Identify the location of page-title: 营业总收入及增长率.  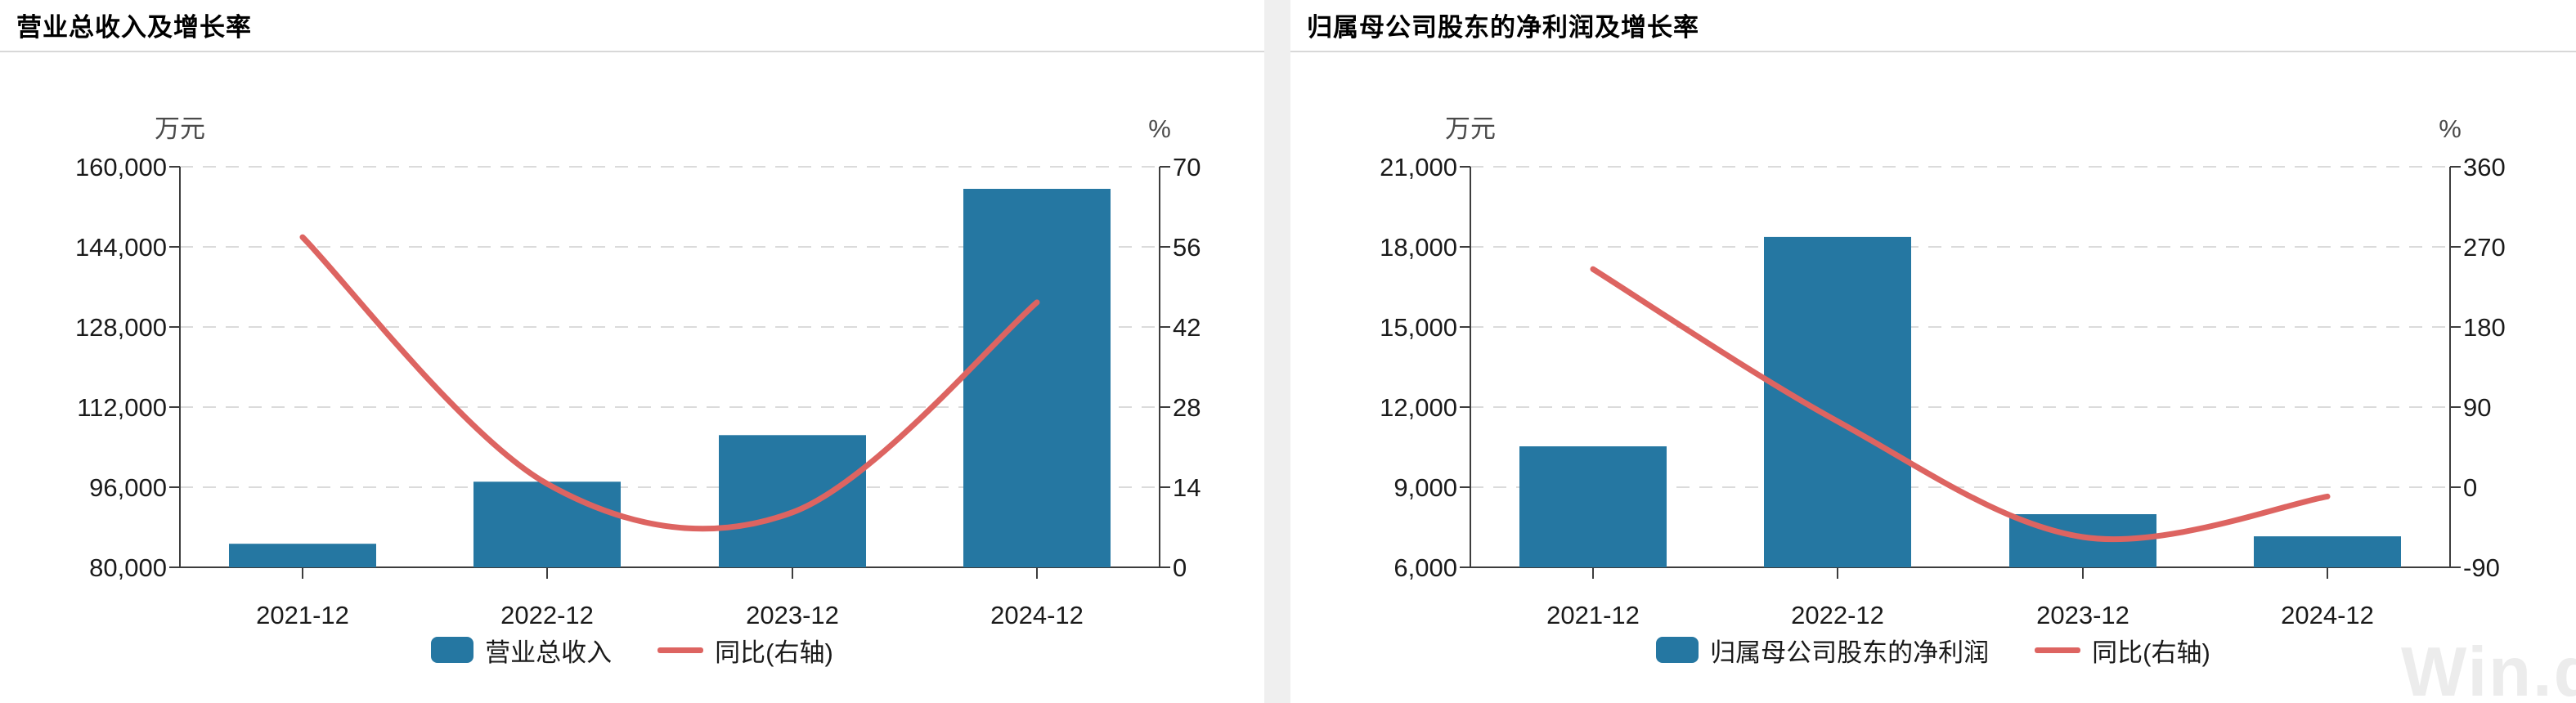
(134, 27).